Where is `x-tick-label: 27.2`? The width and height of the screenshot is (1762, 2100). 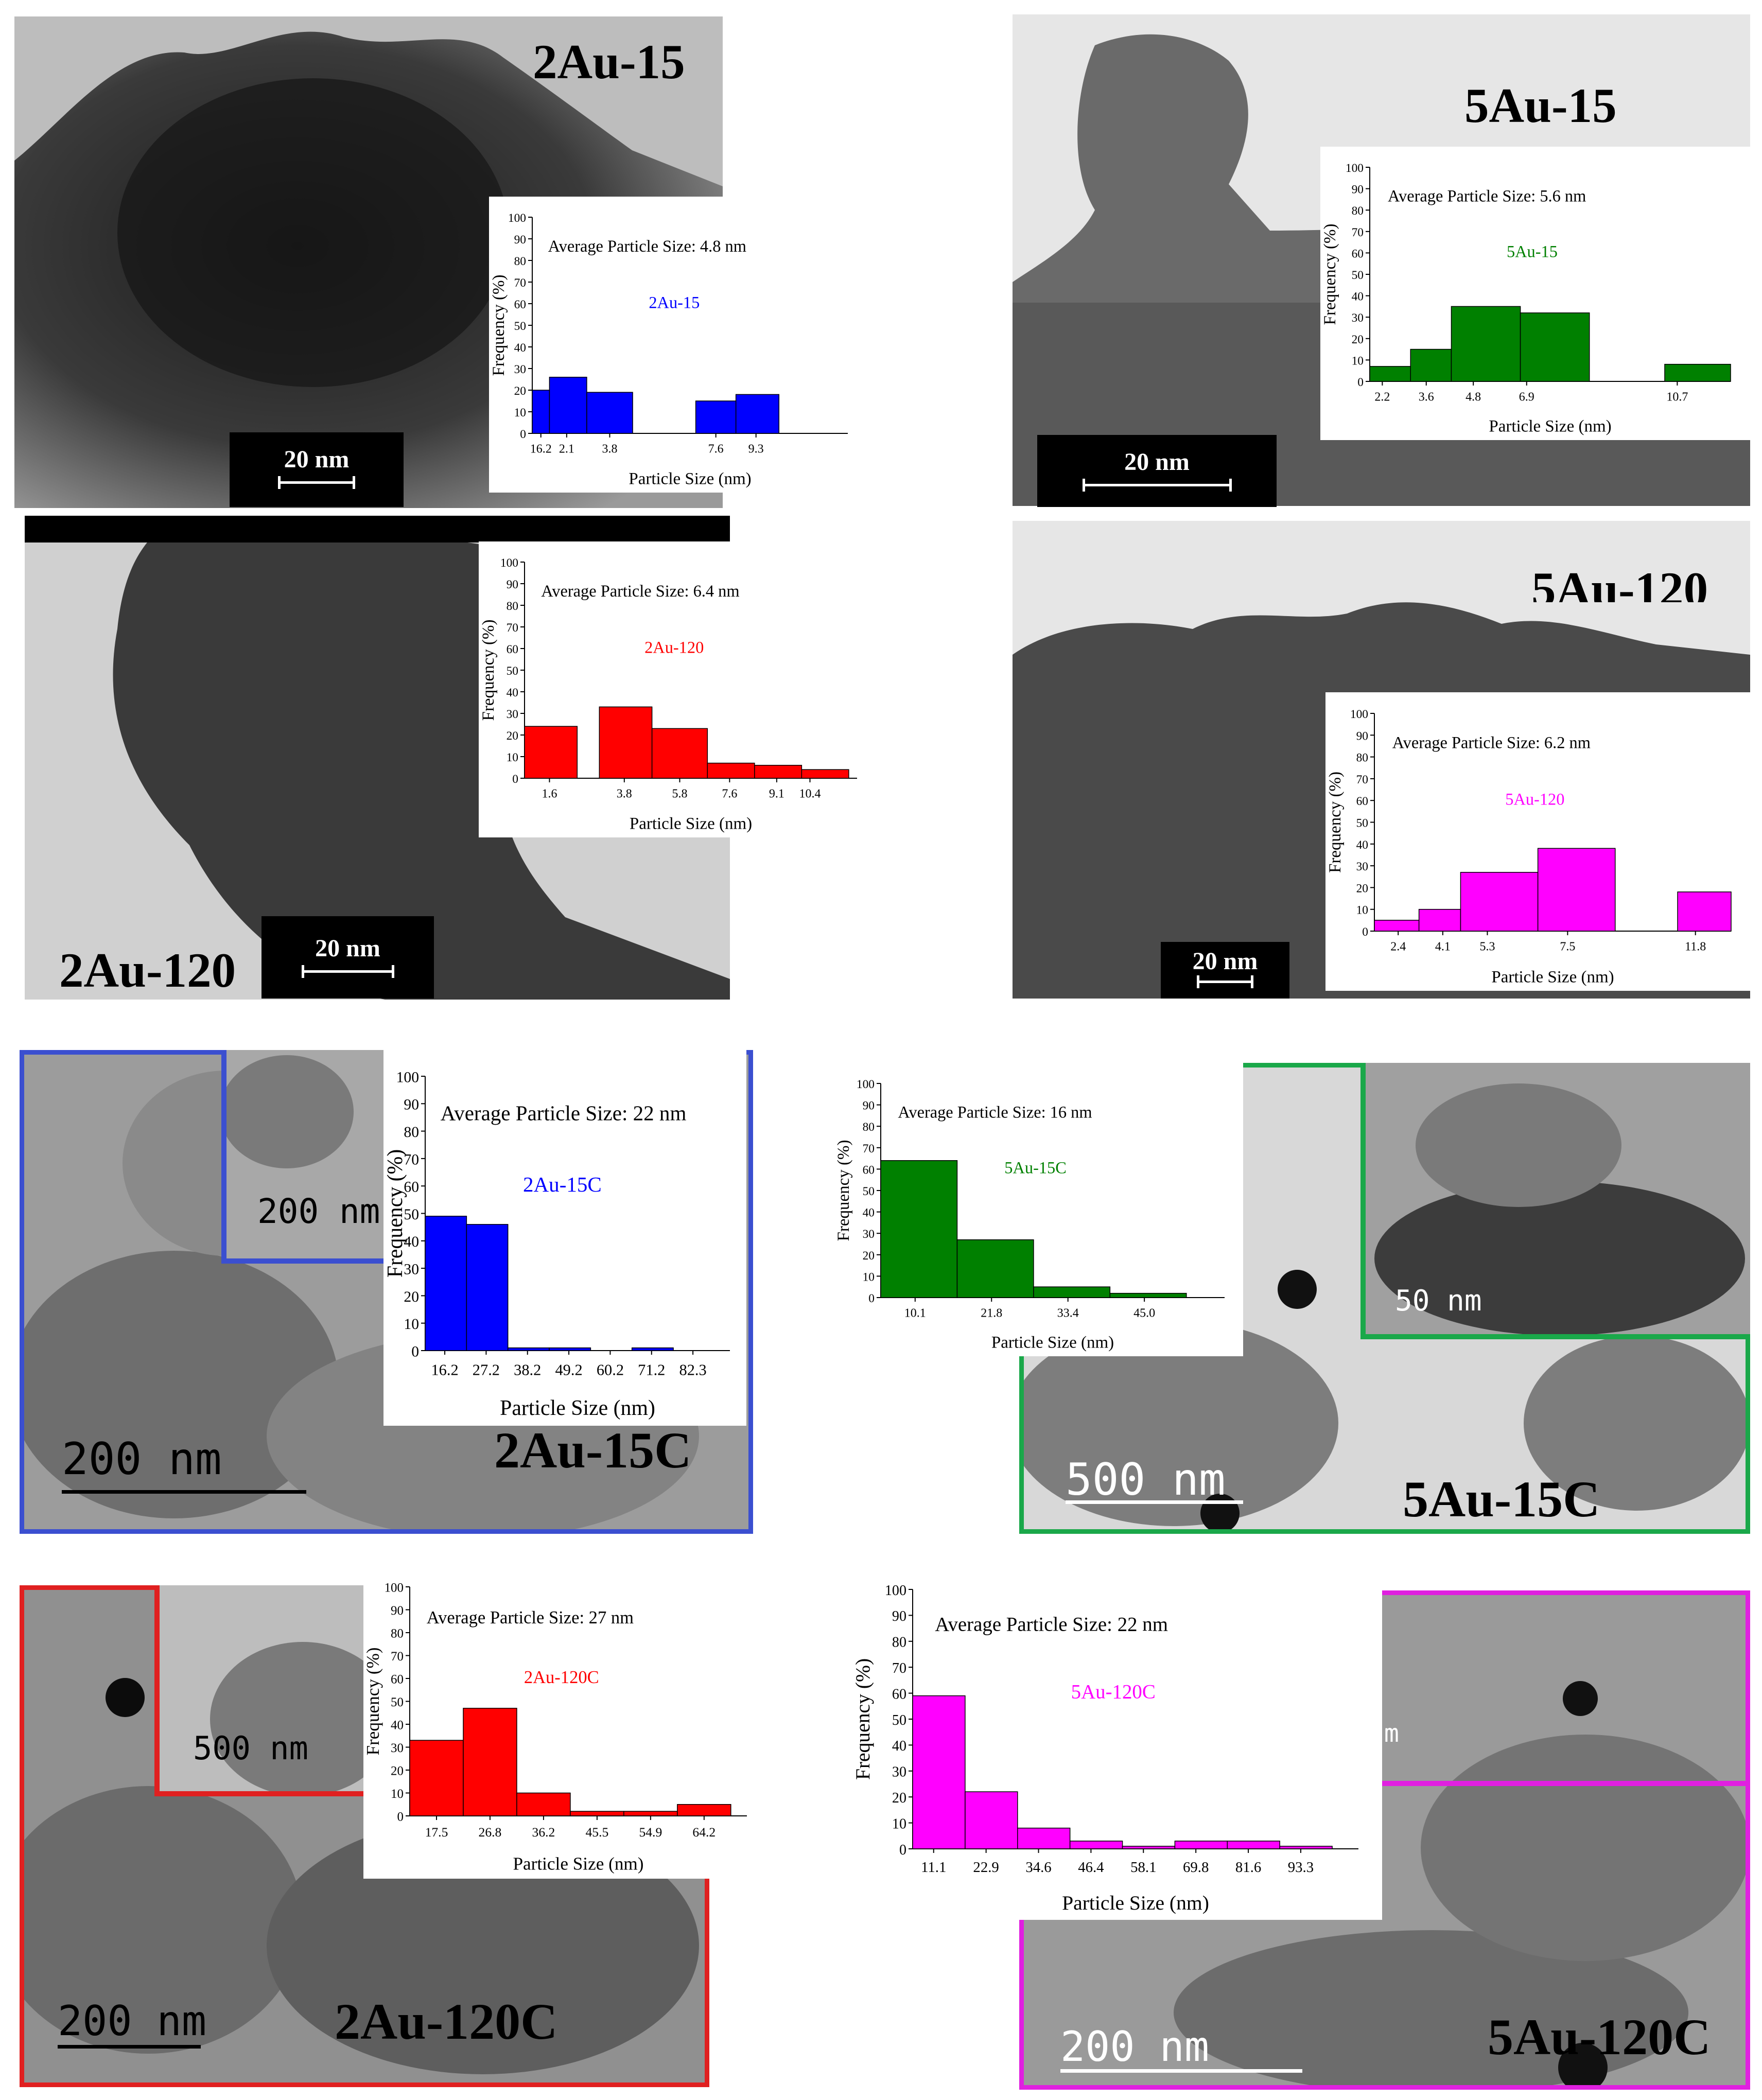 x-tick-label: 27.2 is located at coordinates (486, 1370).